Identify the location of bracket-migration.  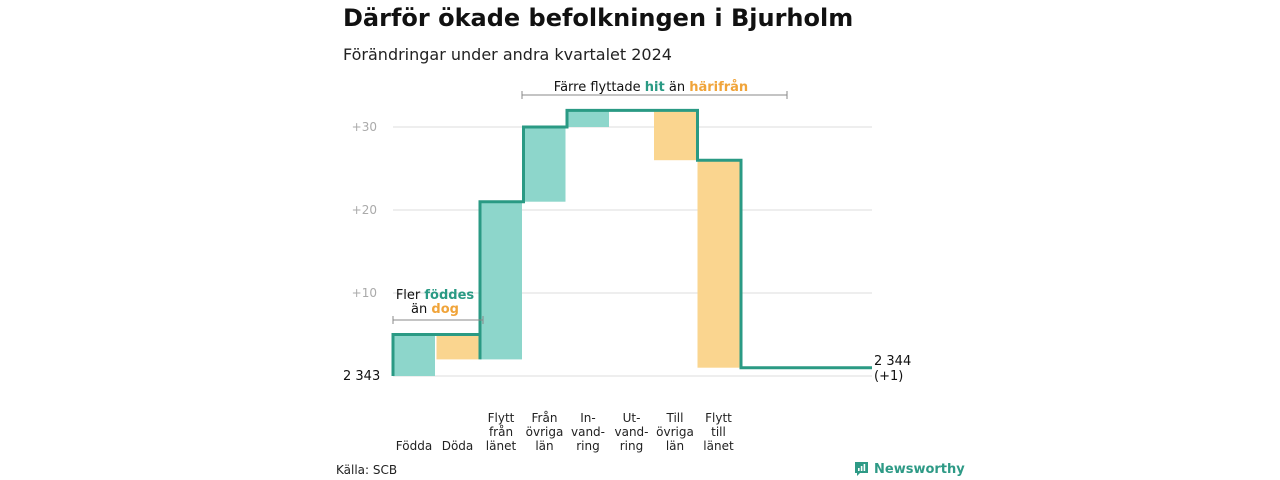
(654, 95).